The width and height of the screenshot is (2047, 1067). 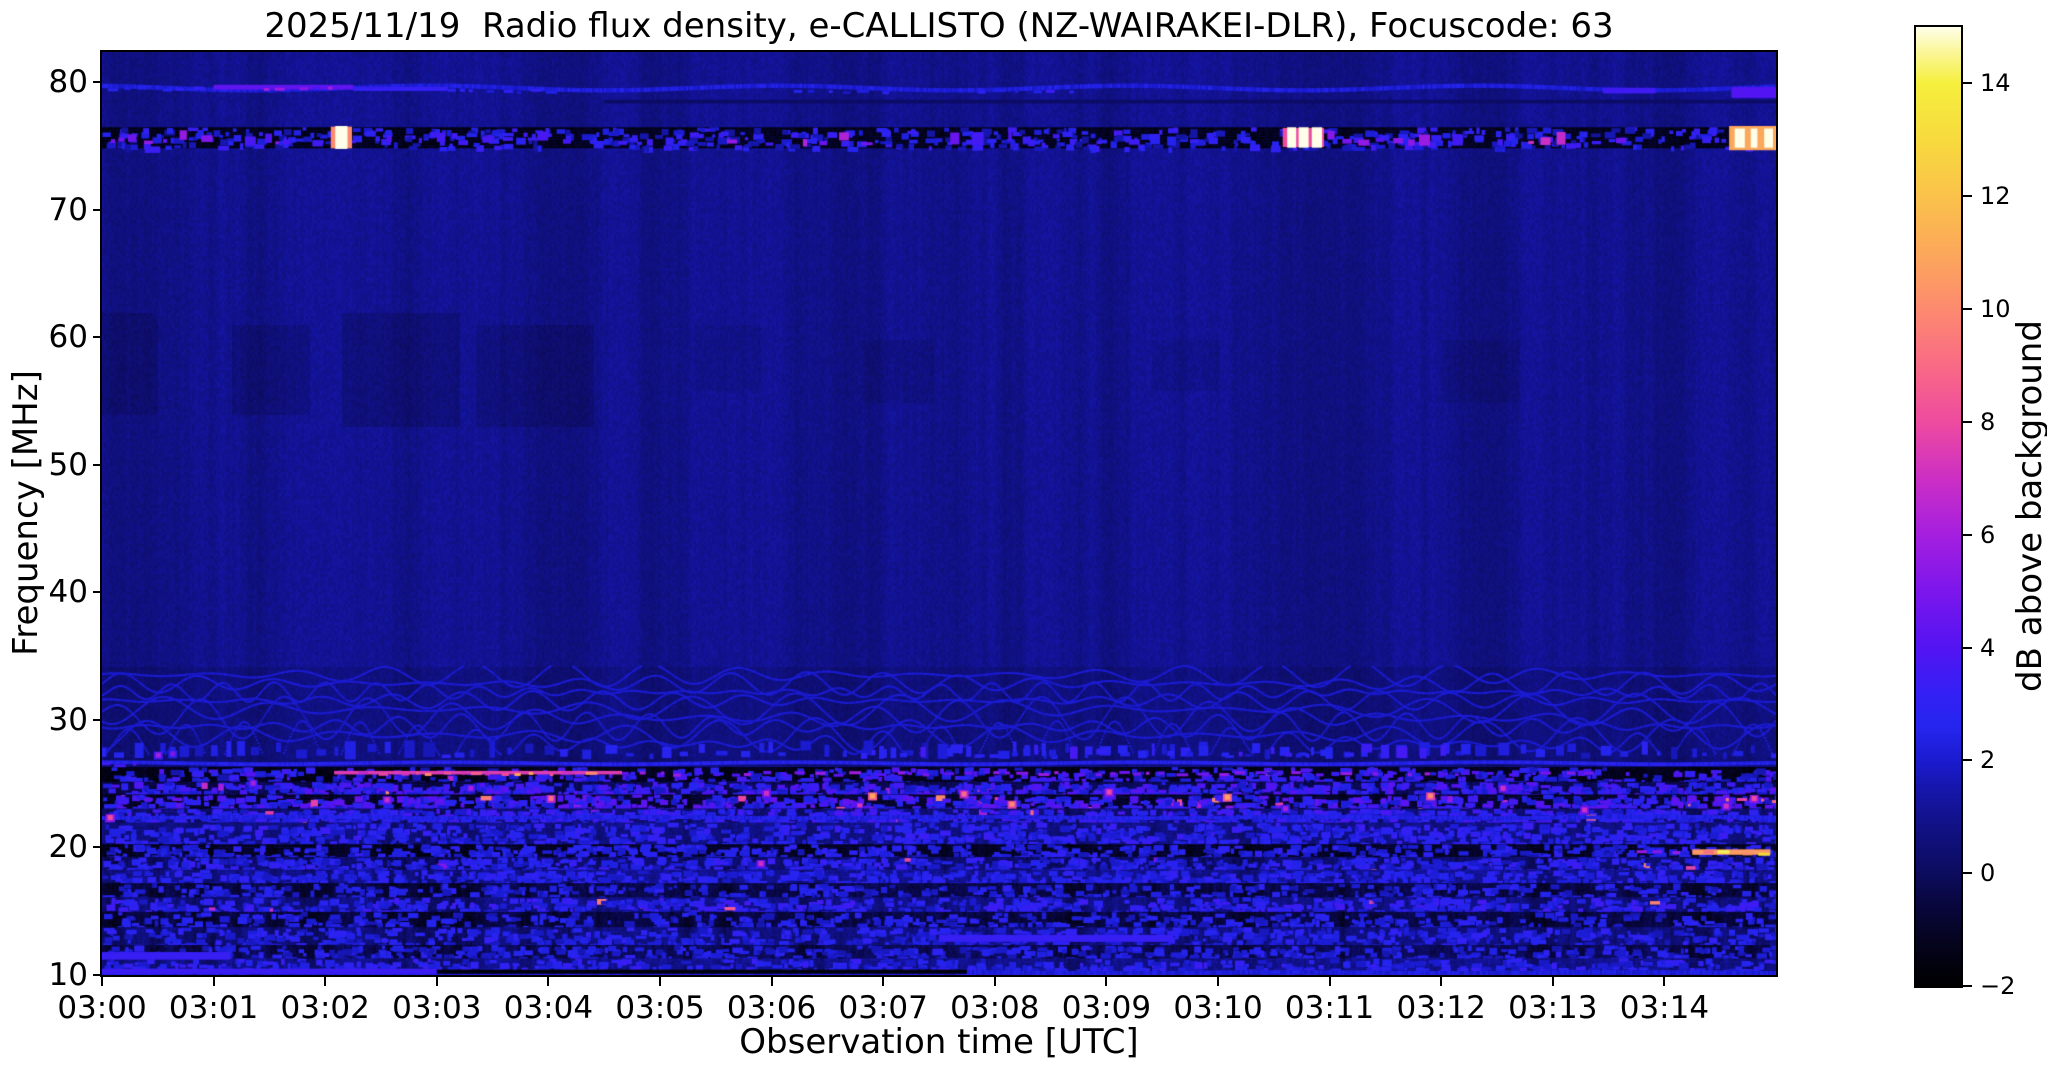 What do you see at coordinates (1441, 1008) in the screenshot?
I see `x-tick-label: 03:12` at bounding box center [1441, 1008].